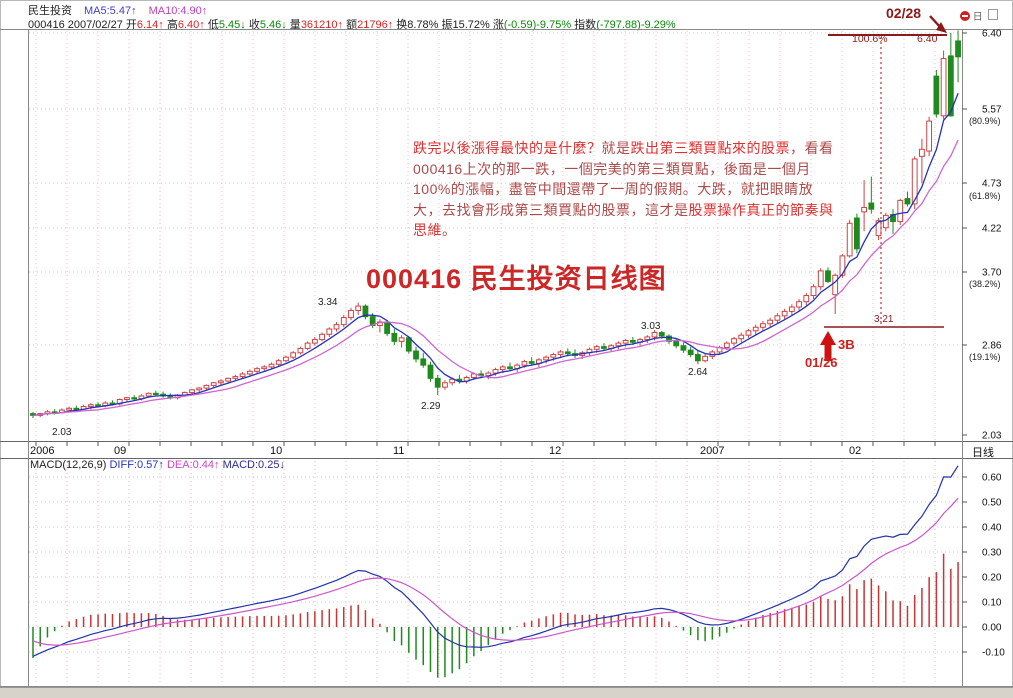 The height and width of the screenshot is (698, 1013). What do you see at coordinates (375, 25) in the screenshot?
I see `quote-segment: 21796↑` at bounding box center [375, 25].